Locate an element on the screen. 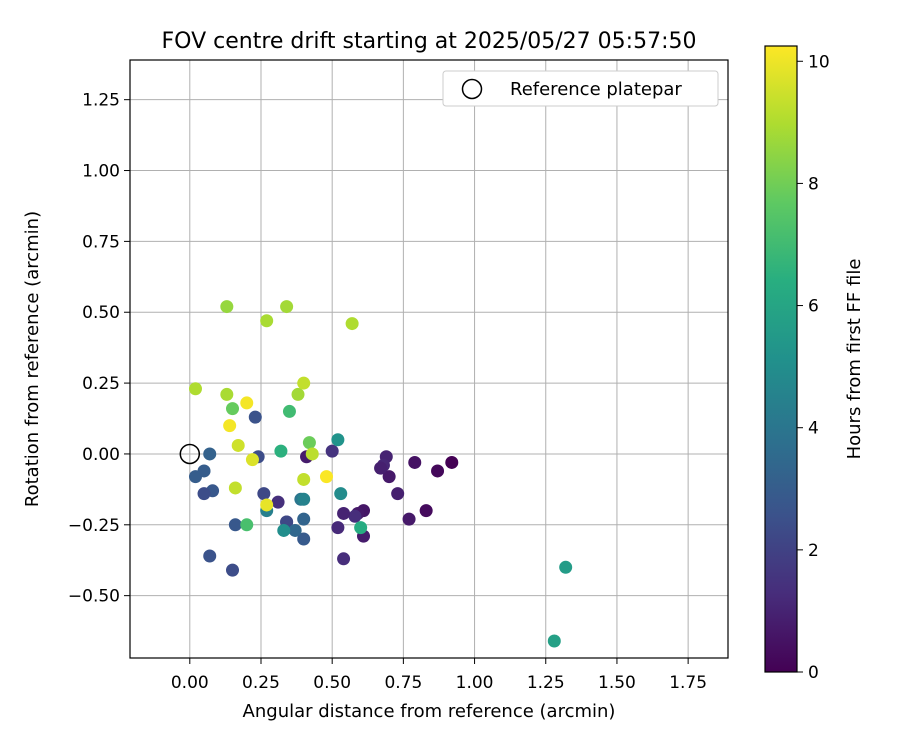 The image size is (900, 750). y-tick-label: 0.25 is located at coordinates (101, 384).